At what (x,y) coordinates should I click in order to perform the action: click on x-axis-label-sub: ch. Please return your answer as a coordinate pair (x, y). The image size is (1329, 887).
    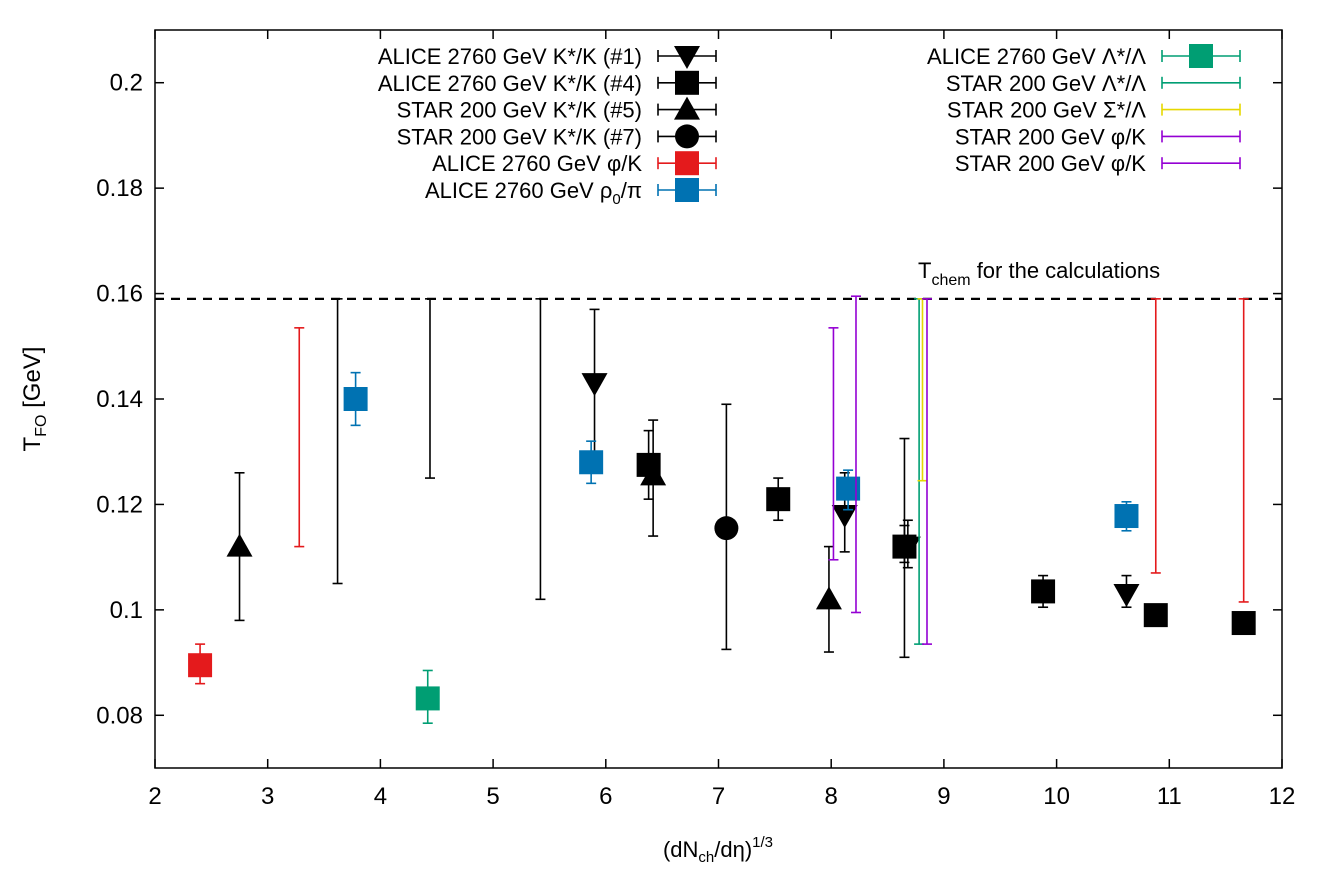
    Looking at the image, I should click on (706, 857).